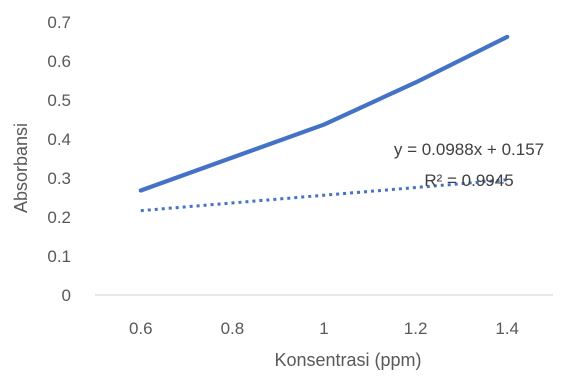 This screenshot has height=377, width=570. What do you see at coordinates (416, 328) in the screenshot?
I see `x-tick-label-3: 1.2` at bounding box center [416, 328].